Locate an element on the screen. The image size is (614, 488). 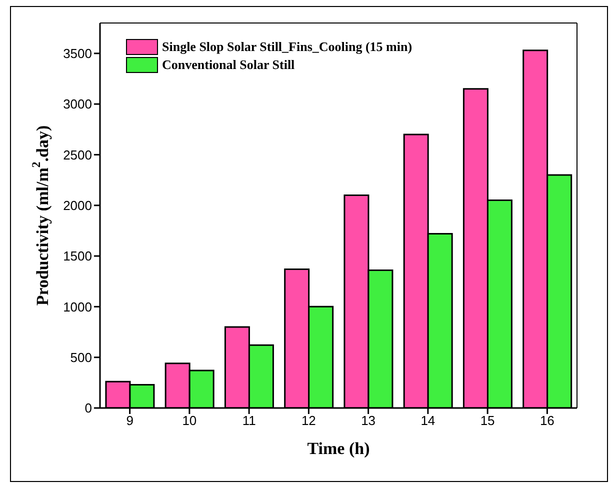
y-tick-label: 1000 is located at coordinates (77, 306).